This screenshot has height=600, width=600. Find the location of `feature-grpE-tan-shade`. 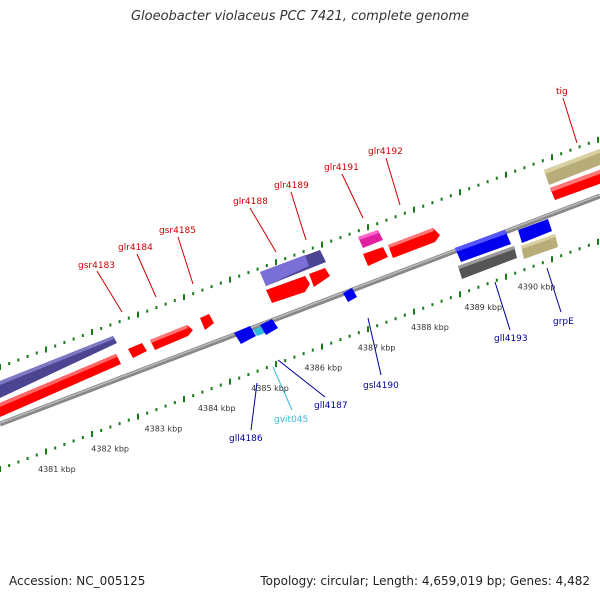

feature-grpE-tan-shade is located at coordinates (538, 241).